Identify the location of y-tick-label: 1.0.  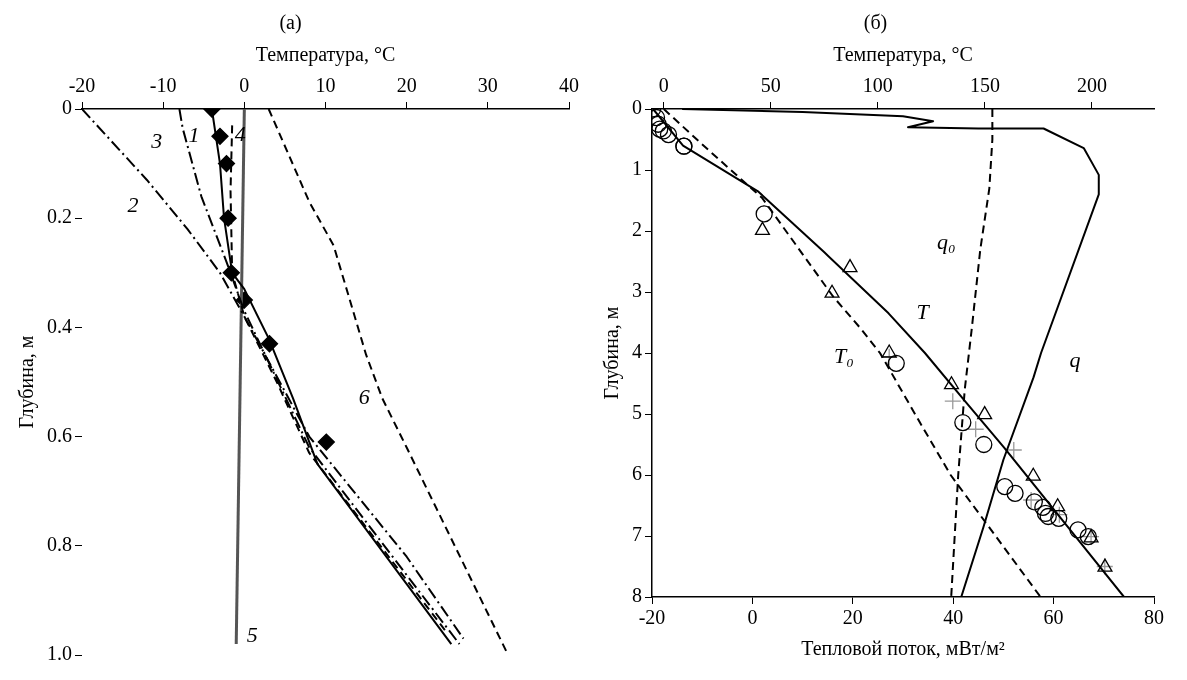
(59, 653).